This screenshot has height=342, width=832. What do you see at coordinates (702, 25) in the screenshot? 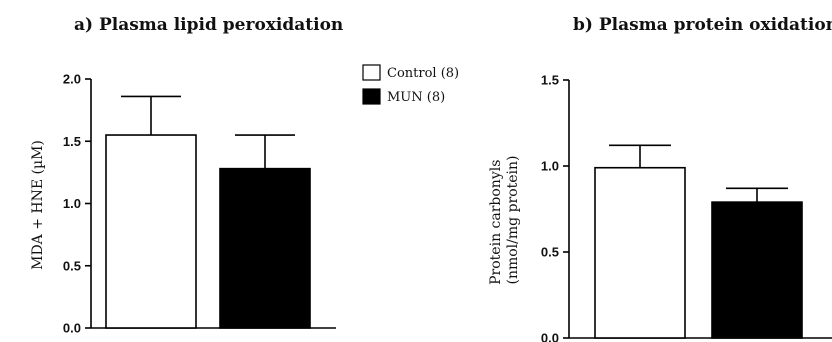
I see `chart-b-title: b) Plasma protein oxidation` at bounding box center [702, 25].